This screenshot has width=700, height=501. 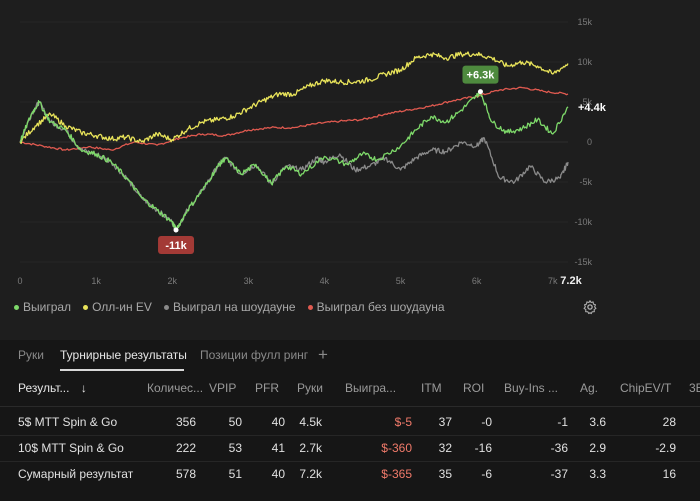 I want to click on header-divider, so click(x=350, y=406).